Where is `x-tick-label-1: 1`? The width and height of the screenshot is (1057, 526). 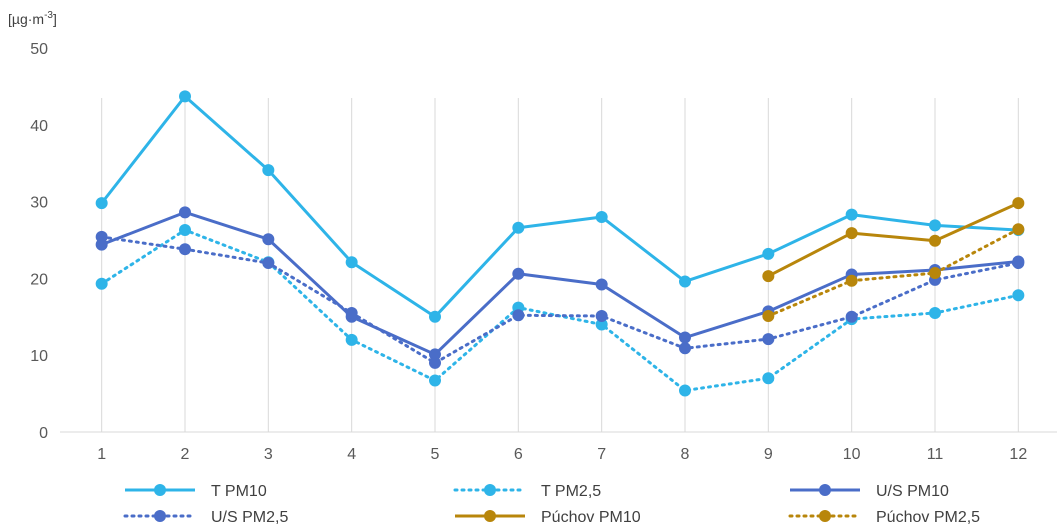
x-tick-label-1: 1 is located at coordinates (101, 454).